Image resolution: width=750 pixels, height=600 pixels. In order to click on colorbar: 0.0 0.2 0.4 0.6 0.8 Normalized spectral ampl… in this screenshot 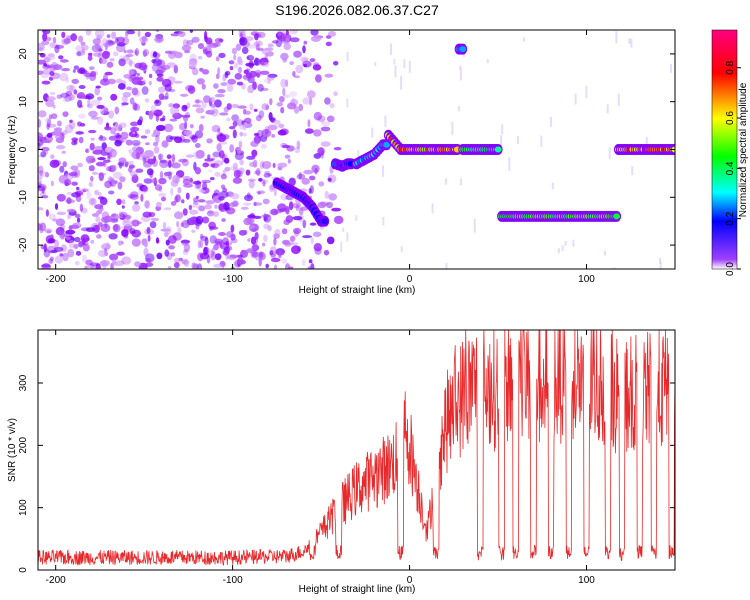, I will do `click(730, 152)`.